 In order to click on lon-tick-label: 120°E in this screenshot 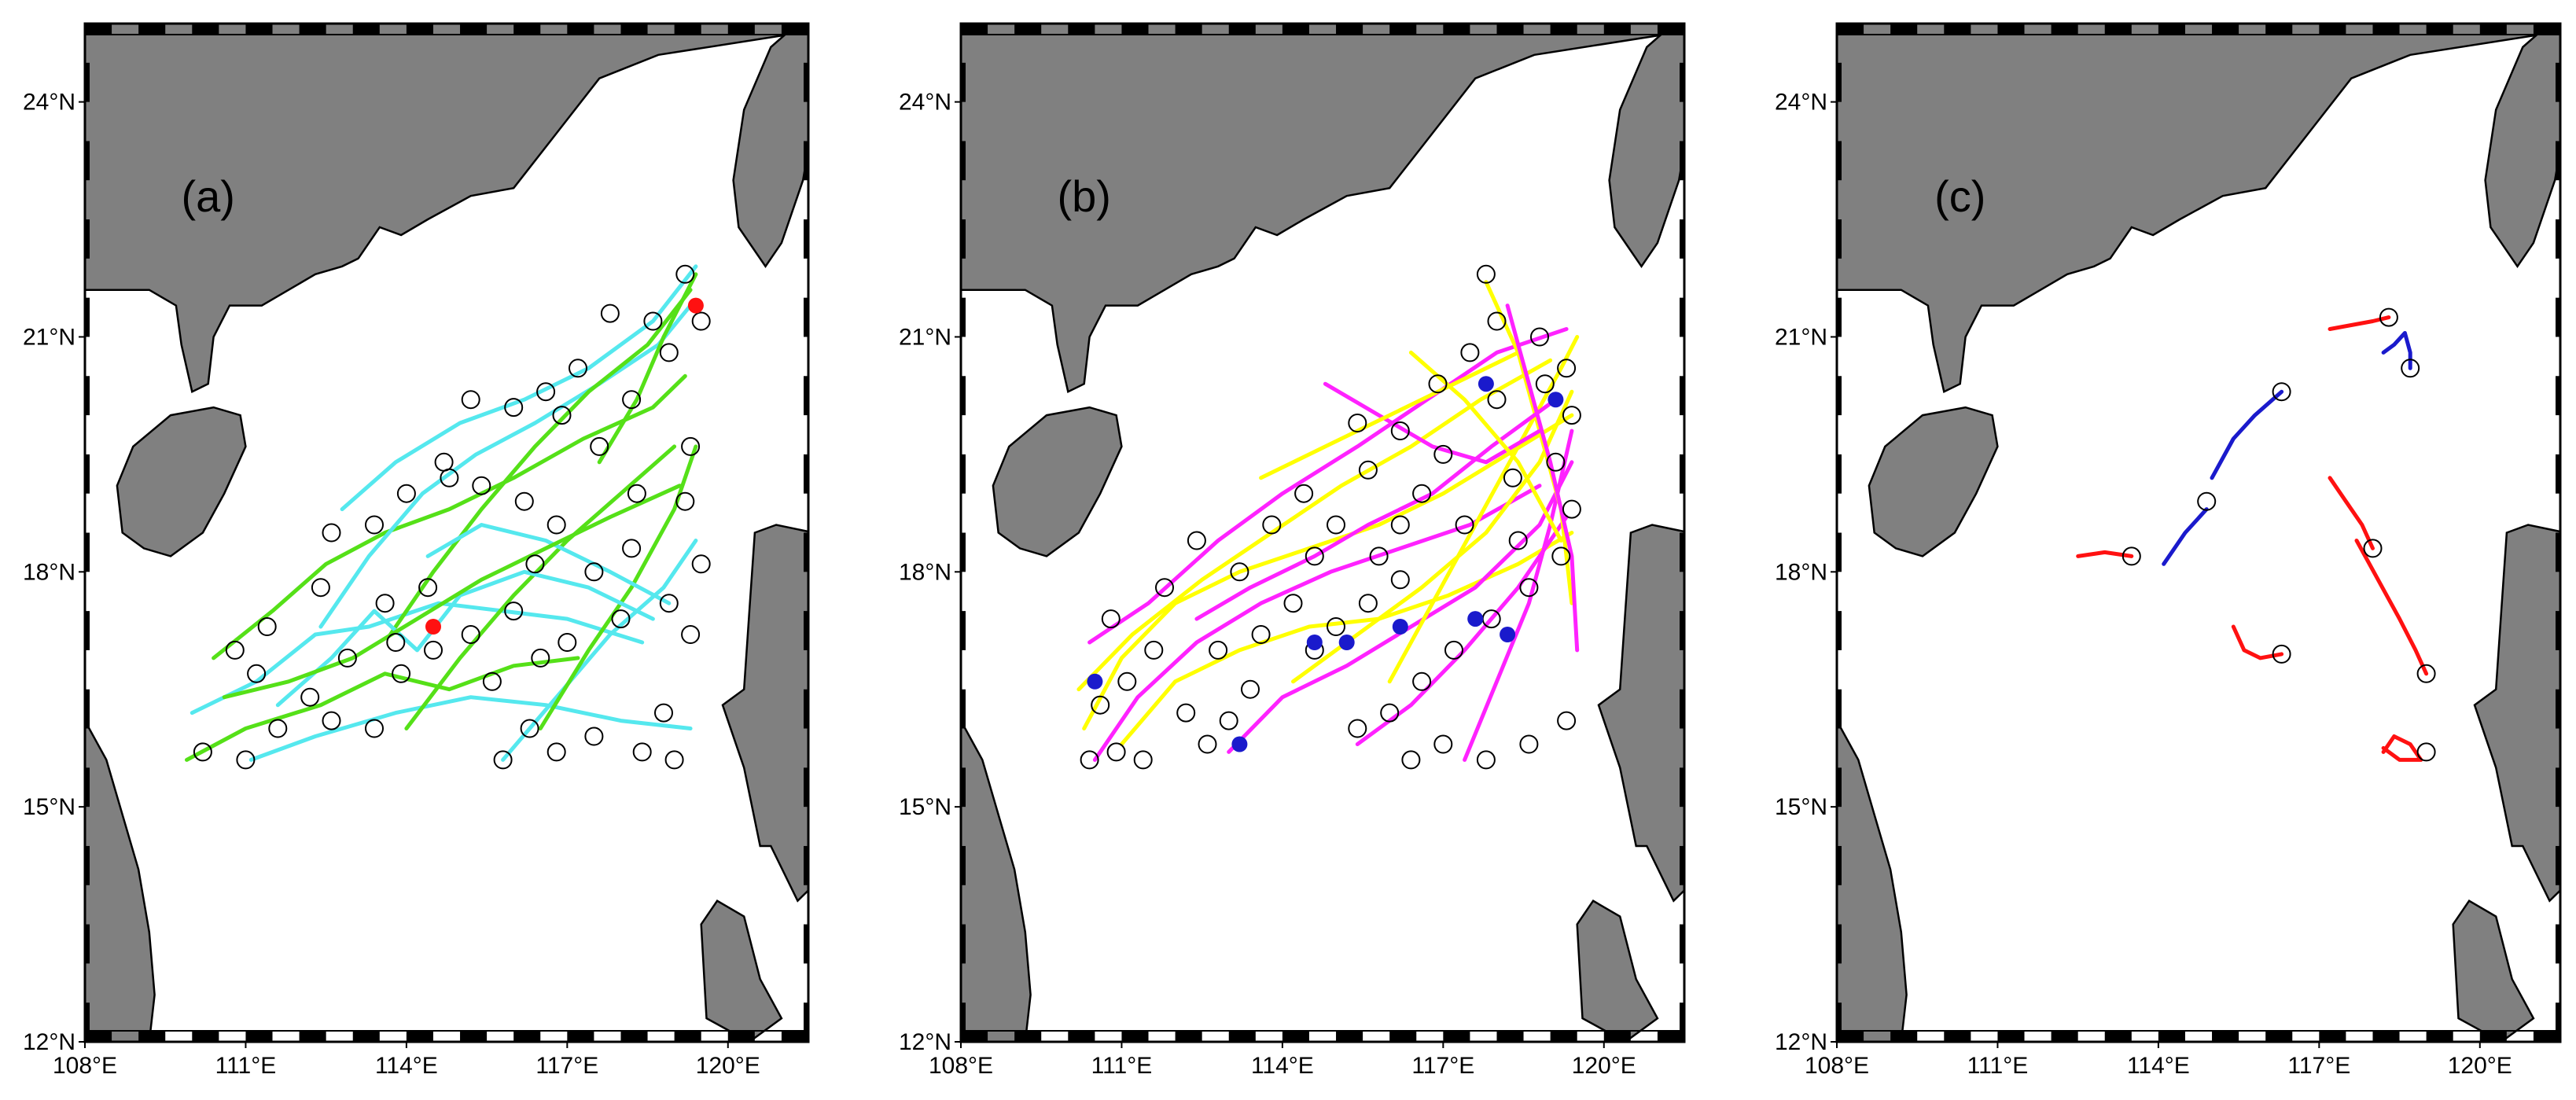, I will do `click(2480, 1066)`.